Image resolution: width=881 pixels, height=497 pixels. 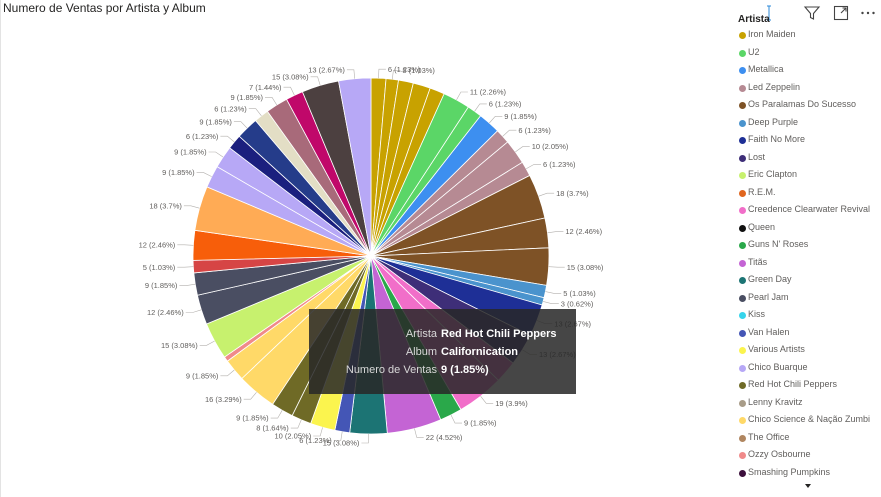 I want to click on legend-item: Lenny Kravitz, so click(x=809, y=405).